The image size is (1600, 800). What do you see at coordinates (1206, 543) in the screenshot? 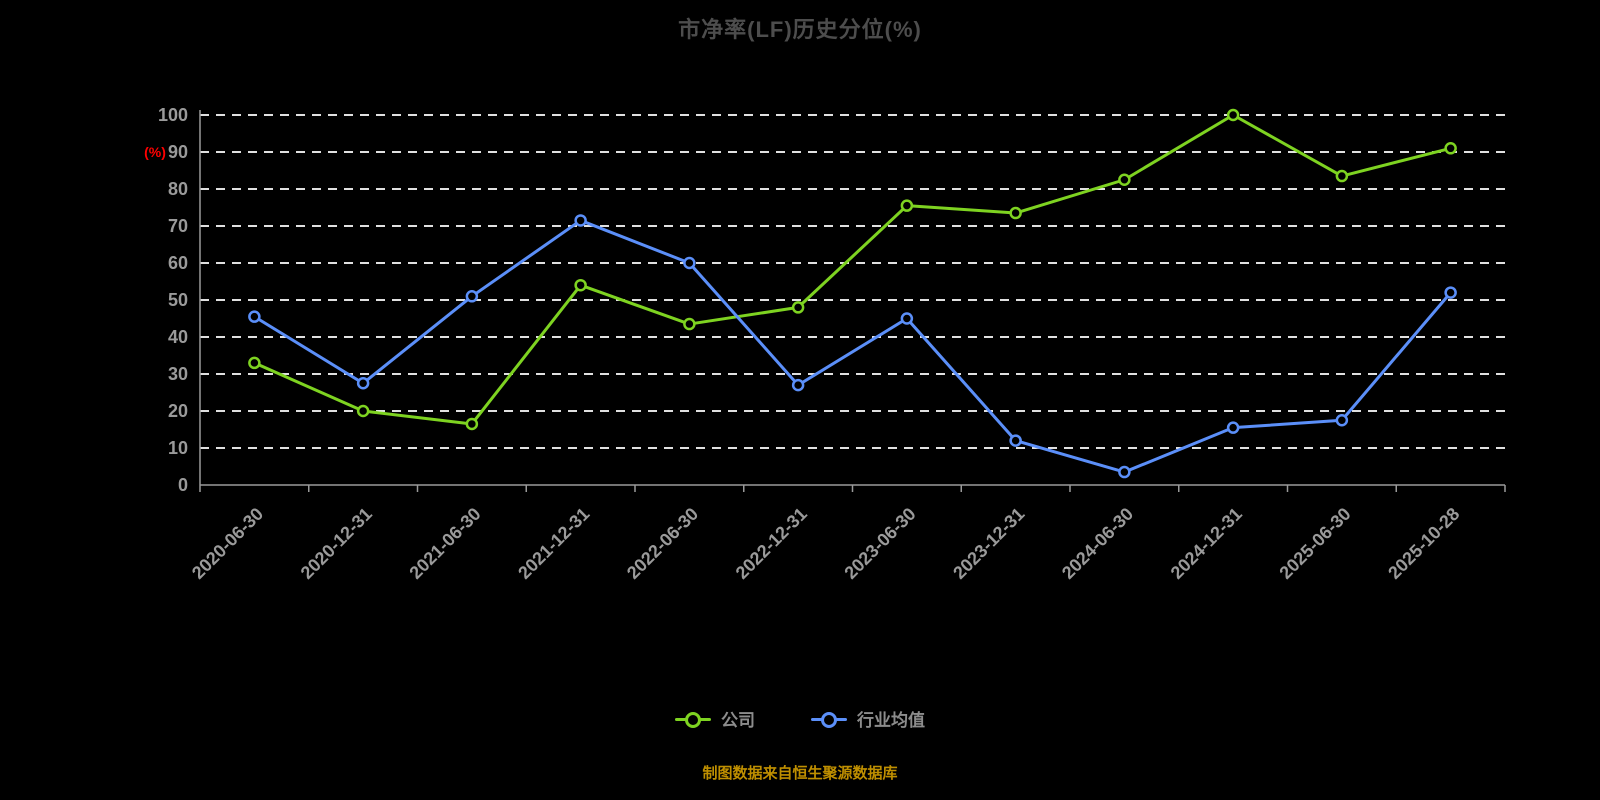
I see `x-tick-label: 2024-12-31` at bounding box center [1206, 543].